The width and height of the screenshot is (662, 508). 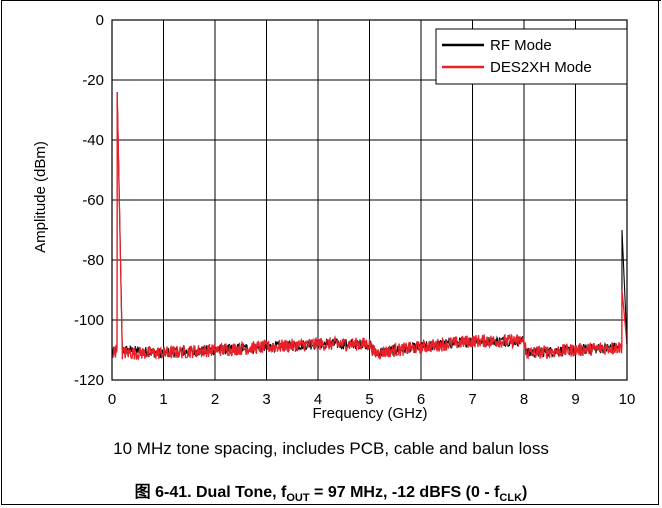 What do you see at coordinates (89, 320) in the screenshot?
I see `y-tick-label: -100` at bounding box center [89, 320].